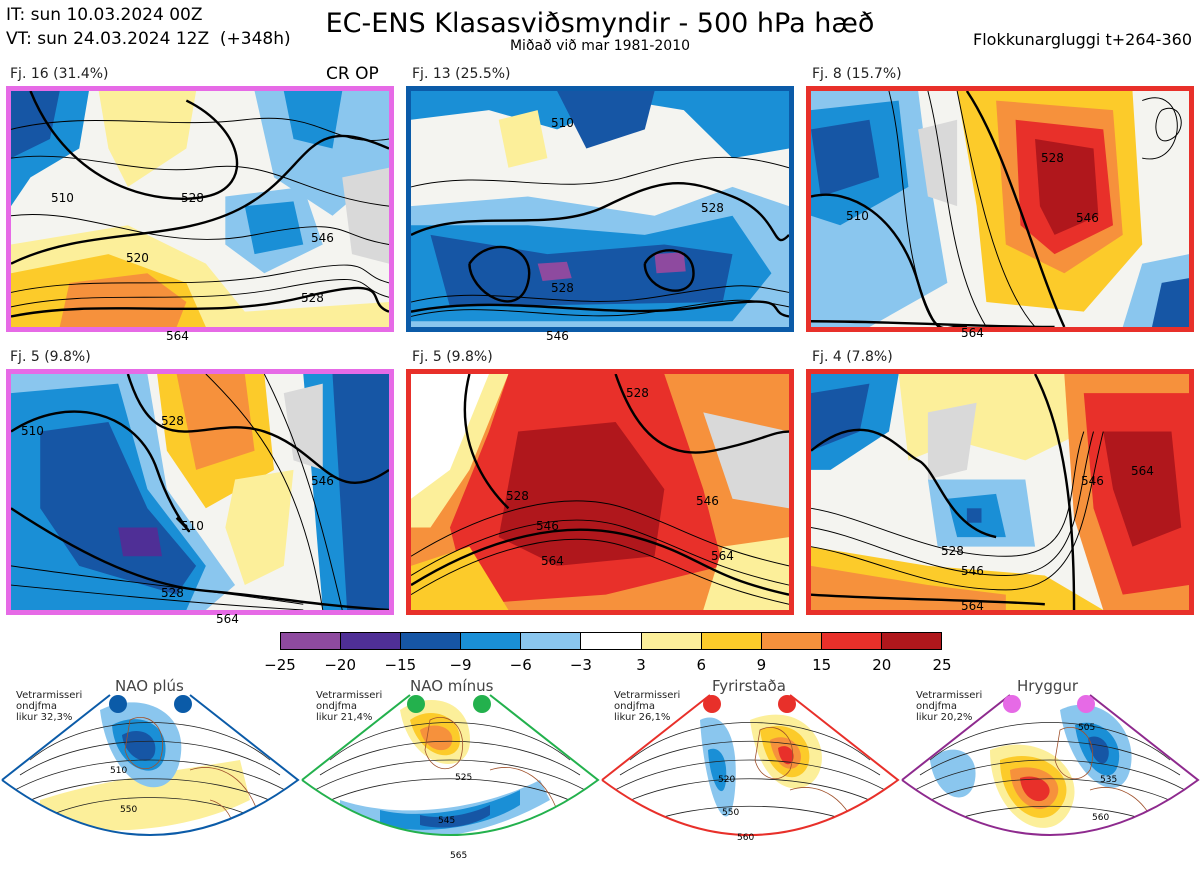 This screenshot has height=871, width=1200. I want to click on anomaly-colorbar, so click(611, 641).